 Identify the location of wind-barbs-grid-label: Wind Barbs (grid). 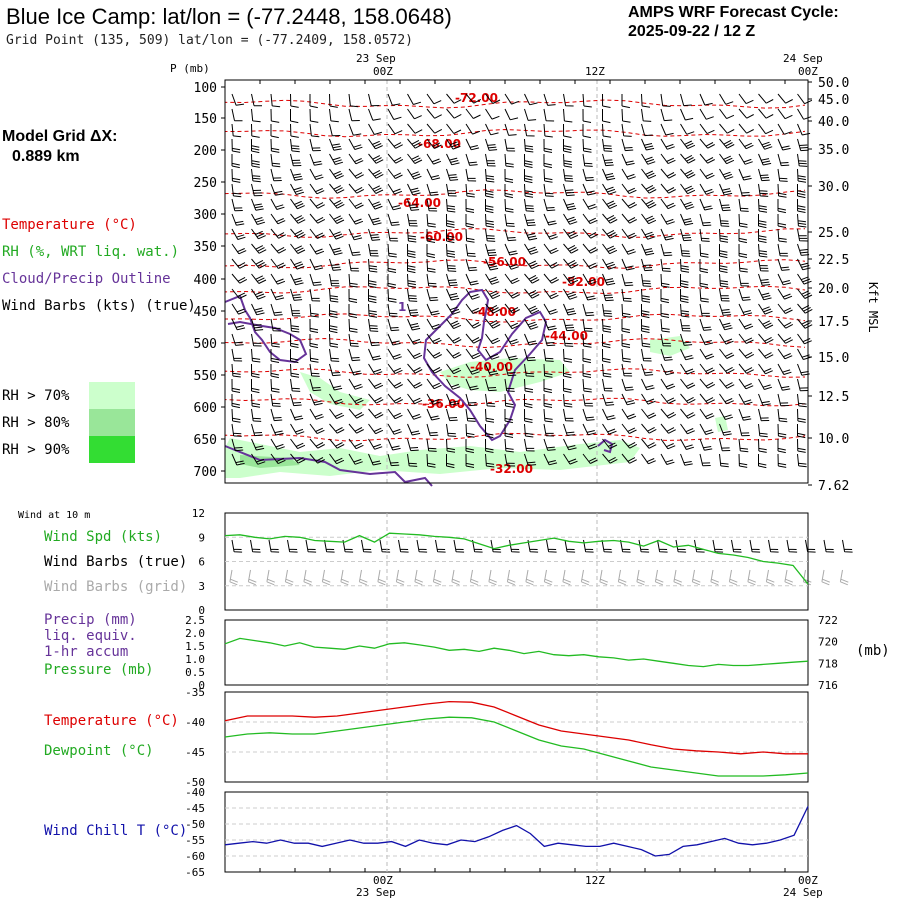
(116, 587).